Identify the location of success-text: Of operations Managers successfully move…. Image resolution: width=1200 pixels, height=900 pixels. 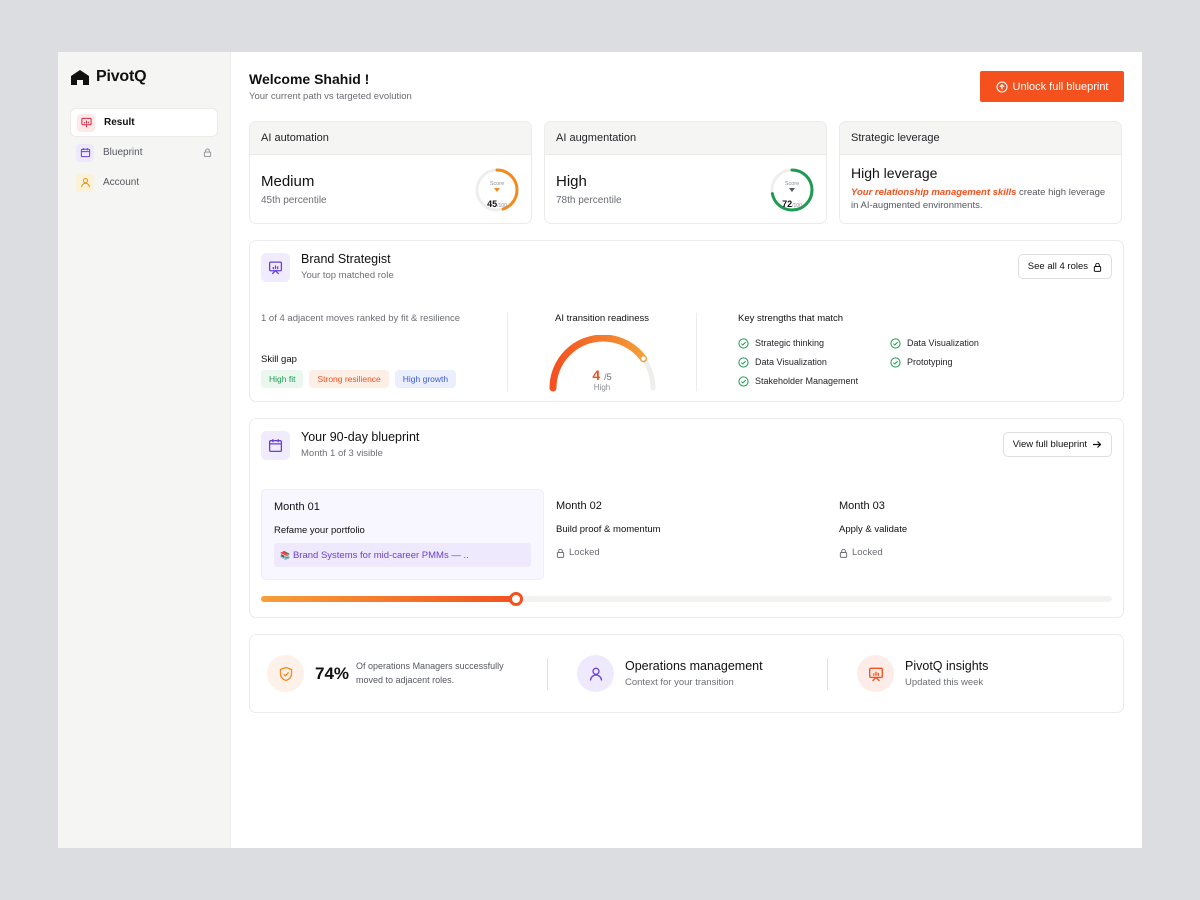
(430, 673).